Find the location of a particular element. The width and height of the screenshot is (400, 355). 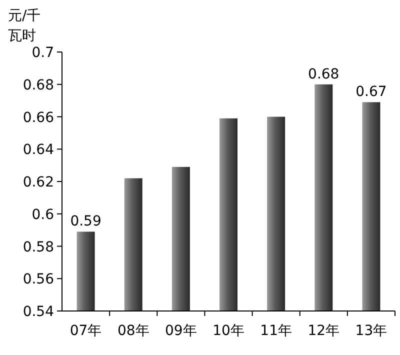

data-label: 0.59 is located at coordinates (86, 222).